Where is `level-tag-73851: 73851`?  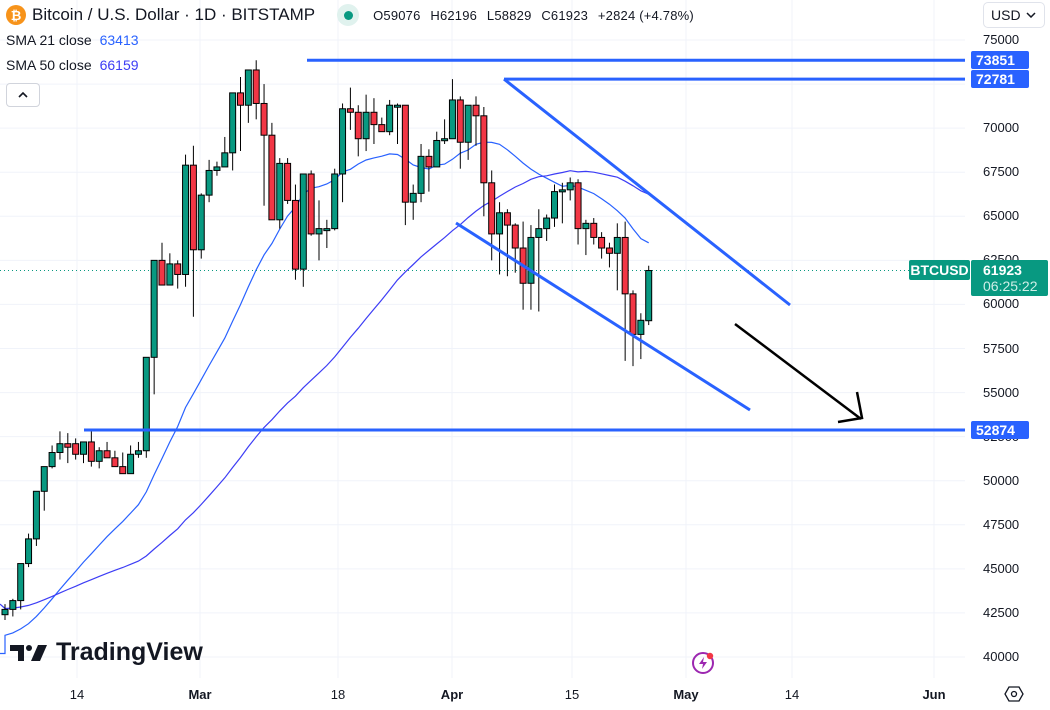 level-tag-73851: 73851 is located at coordinates (1000, 60).